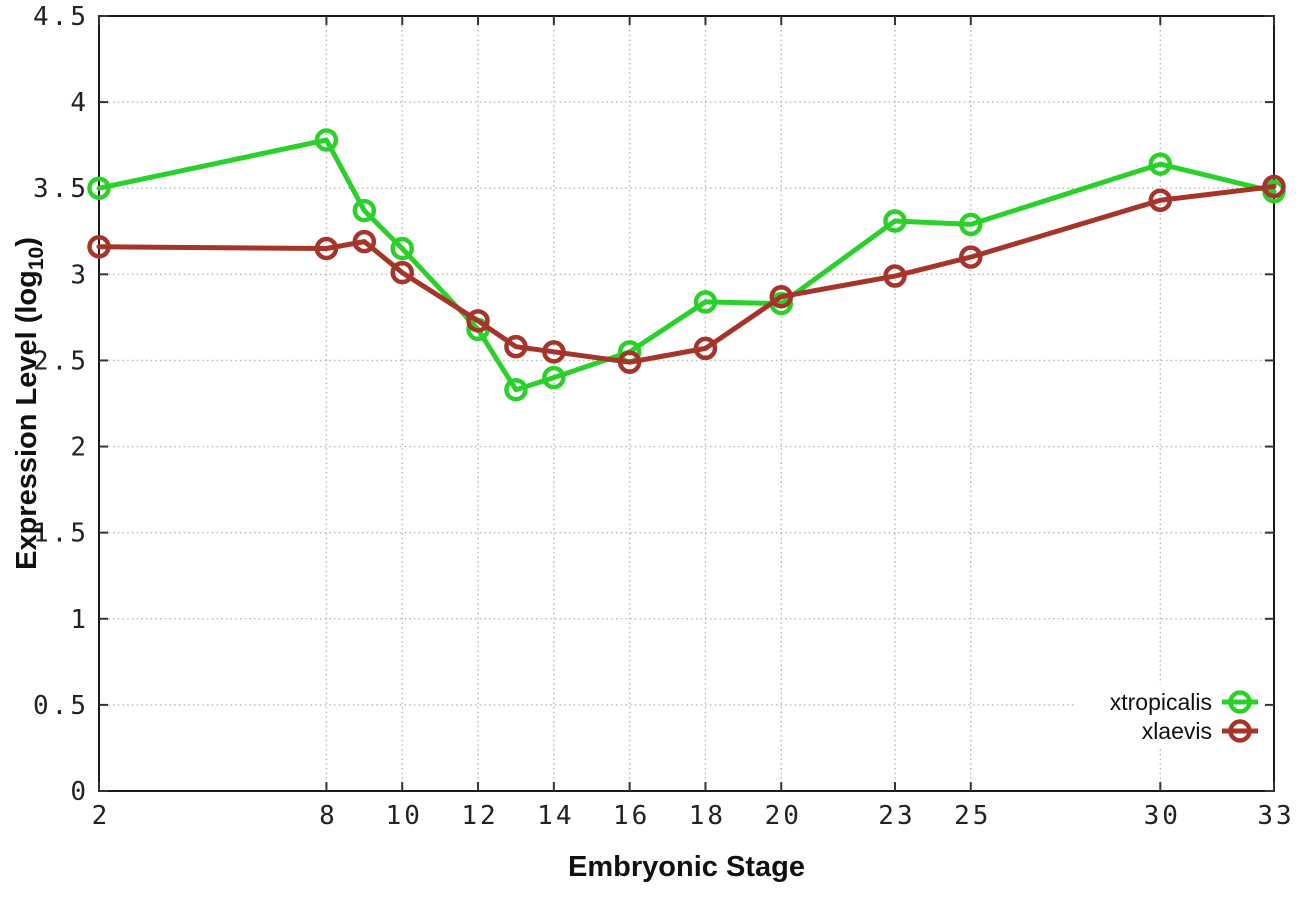  Describe the element at coordinates (79, 103) in the screenshot. I see `tick-label-y-4: 4` at that location.